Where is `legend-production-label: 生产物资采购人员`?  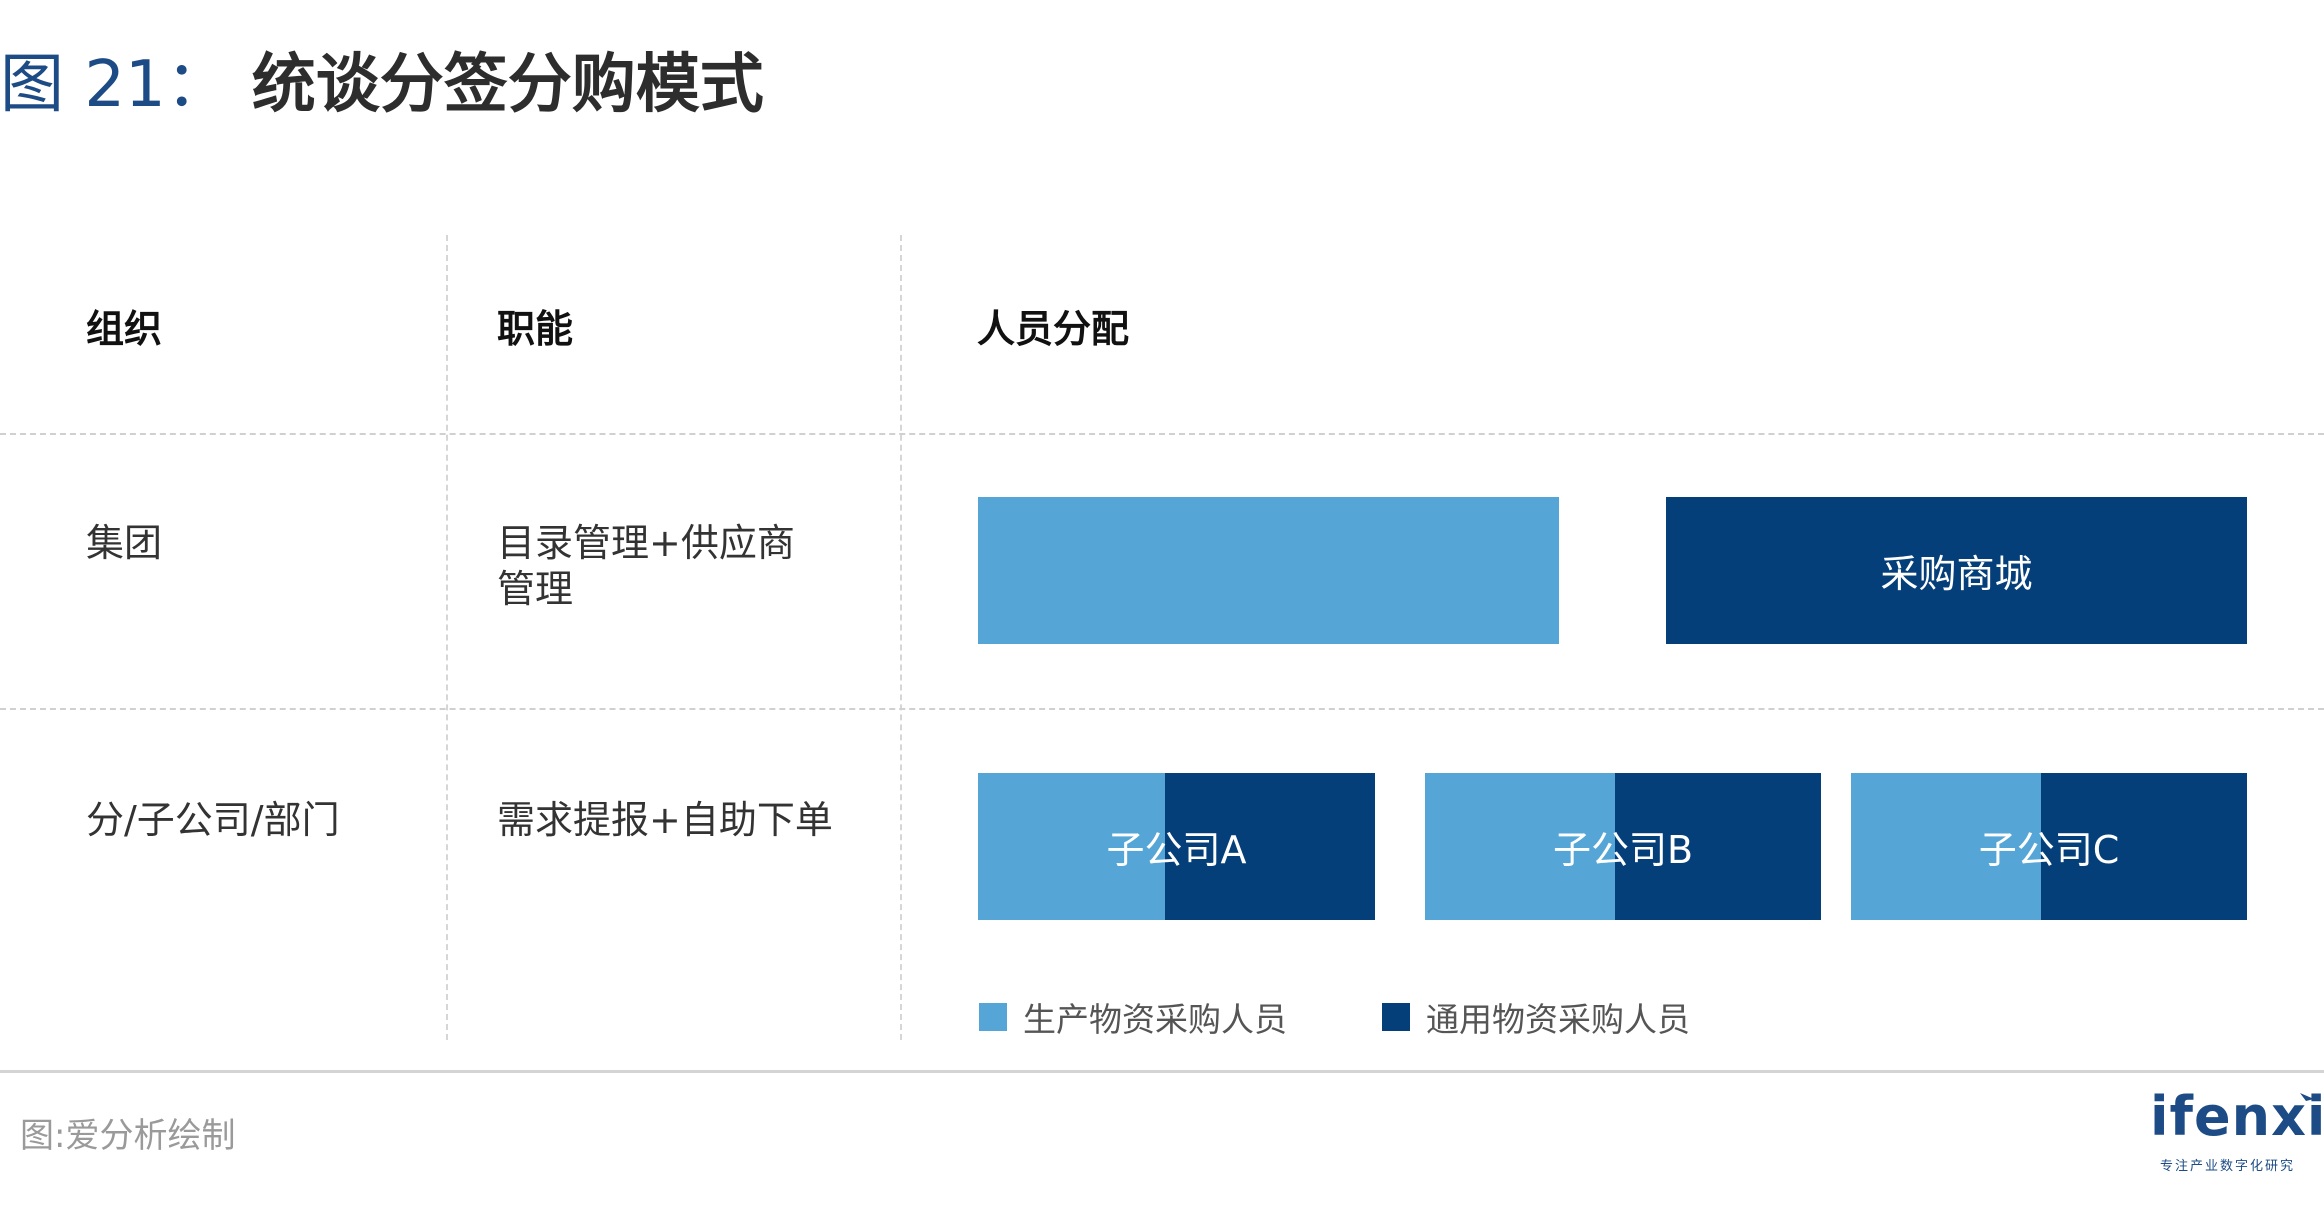
legend-production-label: 生产物资采购人员 is located at coordinates (1155, 1019).